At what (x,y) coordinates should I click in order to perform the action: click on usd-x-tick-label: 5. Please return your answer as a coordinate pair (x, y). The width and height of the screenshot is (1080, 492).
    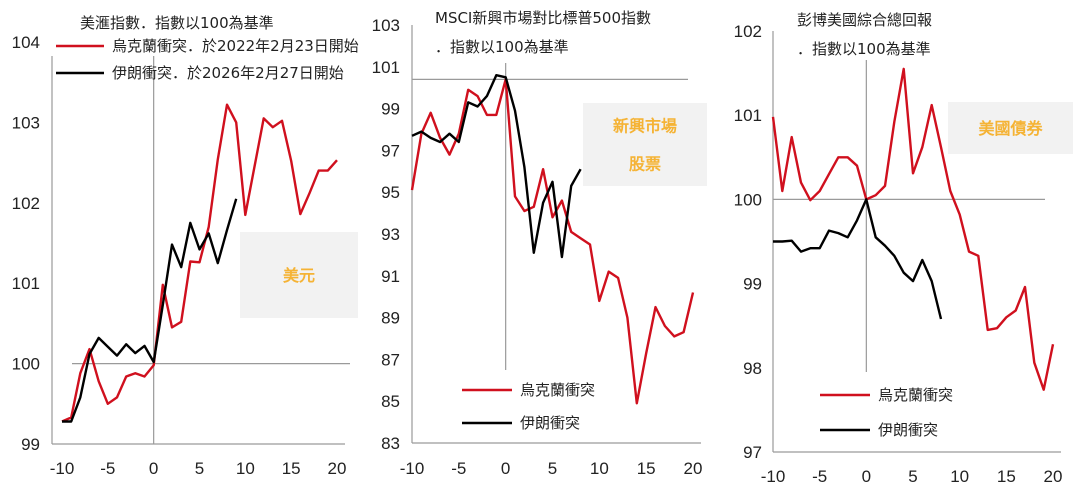
    Looking at the image, I should click on (199, 468).